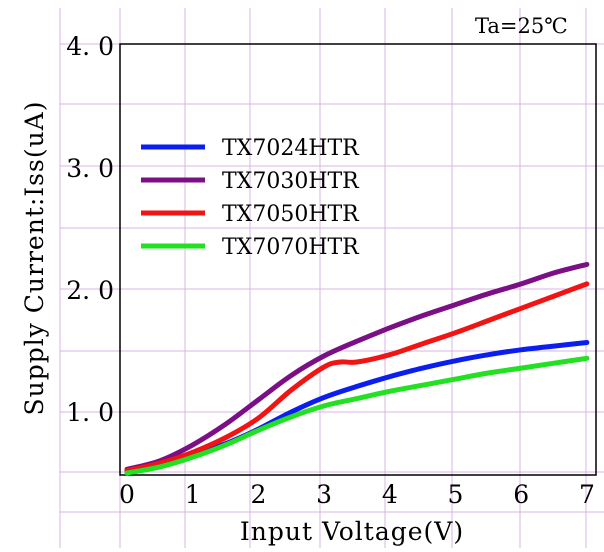  I want to click on legend: TX7024HTR TX7030HTR TX7050HTR TX7070HTR, so click(250, 198).